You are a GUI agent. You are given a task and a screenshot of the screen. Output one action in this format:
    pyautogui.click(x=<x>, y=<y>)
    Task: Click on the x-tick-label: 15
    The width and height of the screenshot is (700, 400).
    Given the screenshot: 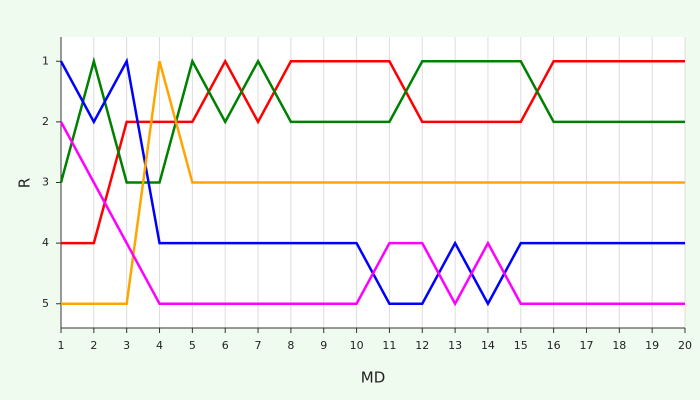 What is the action you would take?
    pyautogui.click(x=521, y=345)
    